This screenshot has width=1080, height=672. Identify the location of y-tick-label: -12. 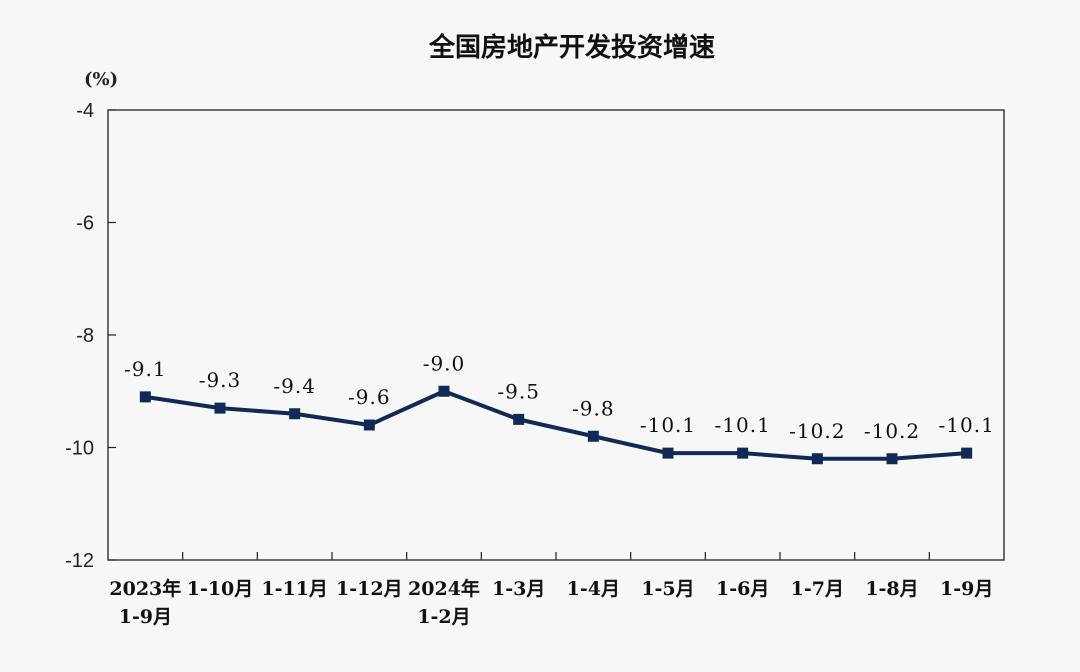
(79, 561).